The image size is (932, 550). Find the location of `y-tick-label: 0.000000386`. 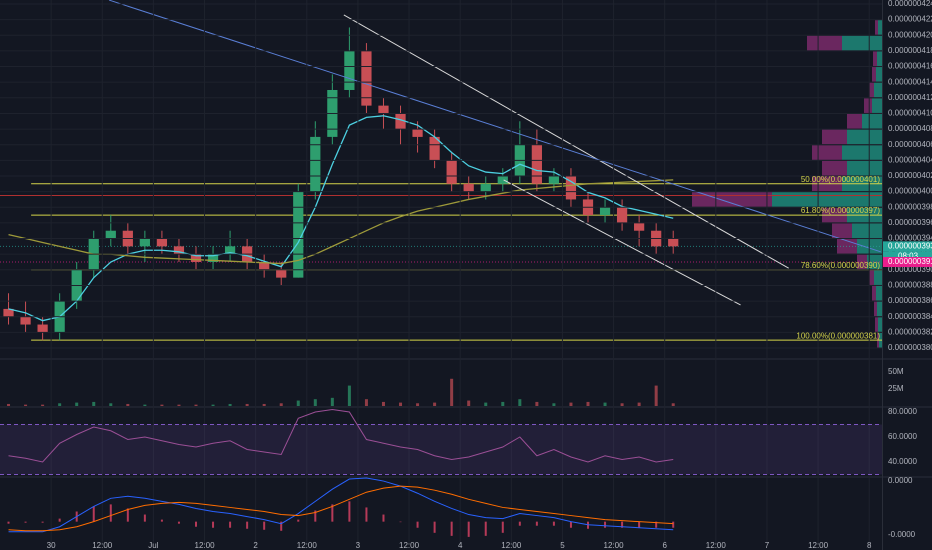

y-tick-label: 0.000000386 is located at coordinates (910, 300).